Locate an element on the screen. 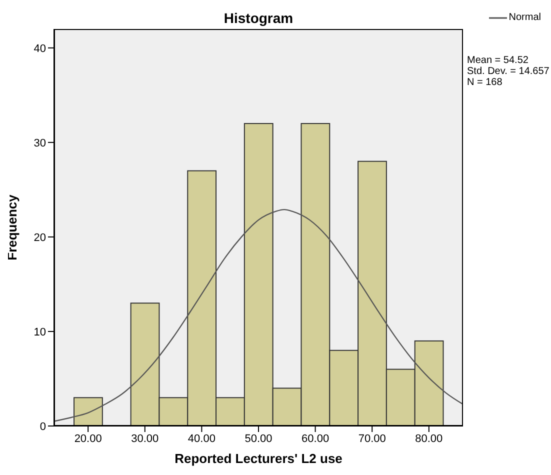  x-tick-label: 20.00 is located at coordinates (88, 438).